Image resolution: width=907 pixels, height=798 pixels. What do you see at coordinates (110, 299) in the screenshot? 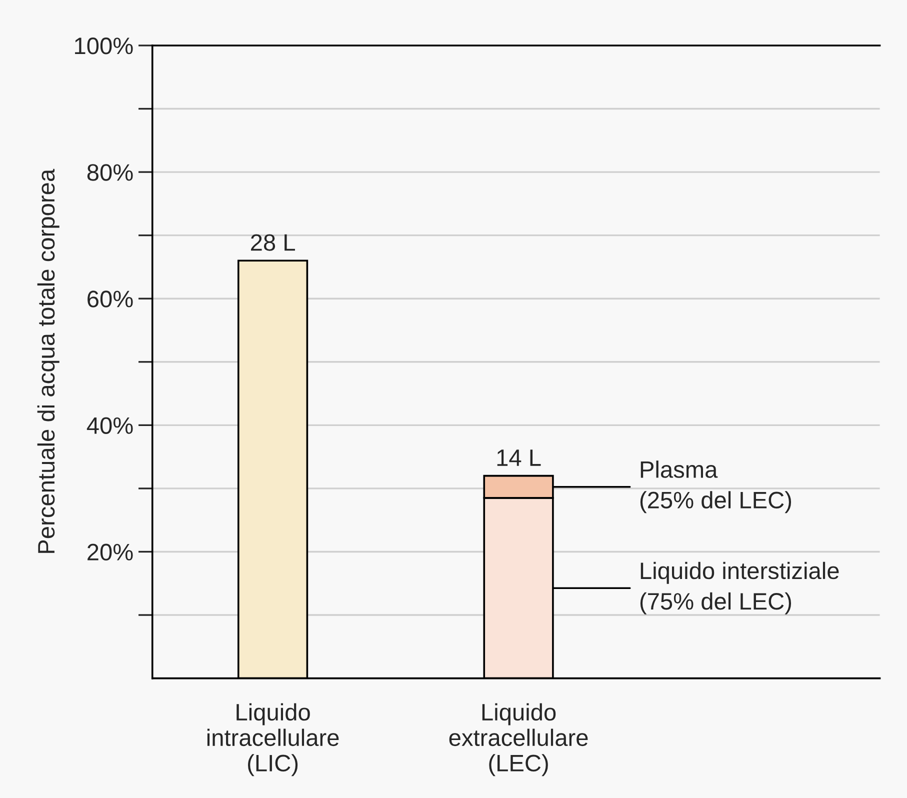
I see `y-tick-label: 60%` at bounding box center [110, 299].